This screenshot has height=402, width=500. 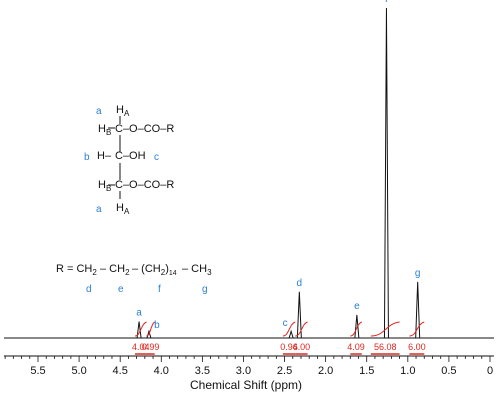 What do you see at coordinates (407, 371) in the screenshot?
I see `x-tick-label: 1.0` at bounding box center [407, 371].